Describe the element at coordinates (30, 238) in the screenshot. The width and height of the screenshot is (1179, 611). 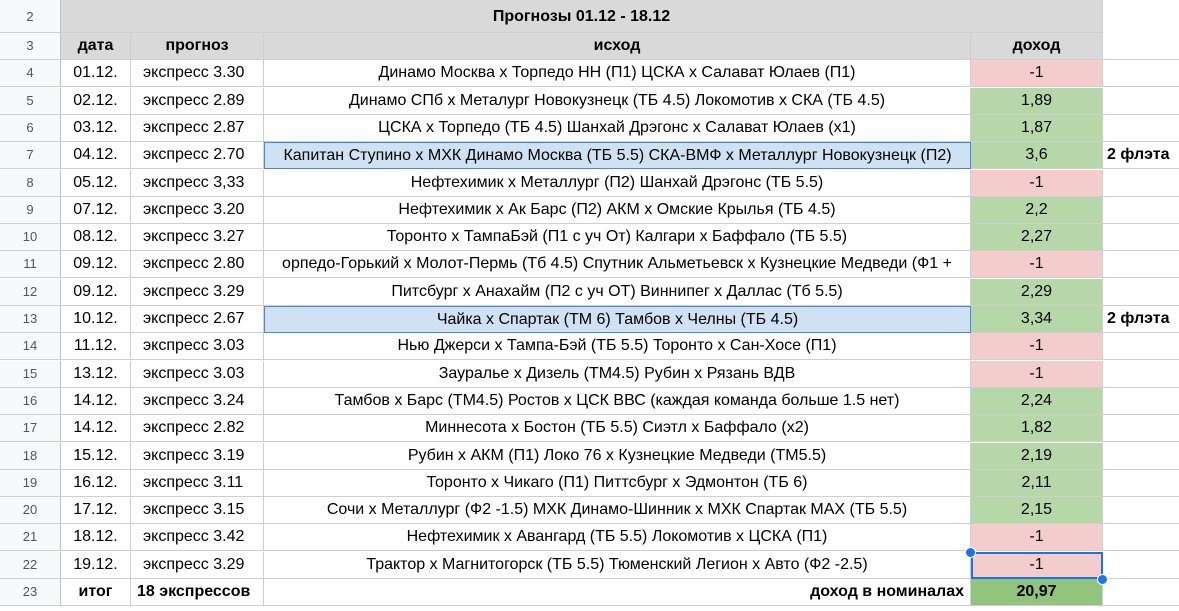
I see `row-number: 10` at that location.